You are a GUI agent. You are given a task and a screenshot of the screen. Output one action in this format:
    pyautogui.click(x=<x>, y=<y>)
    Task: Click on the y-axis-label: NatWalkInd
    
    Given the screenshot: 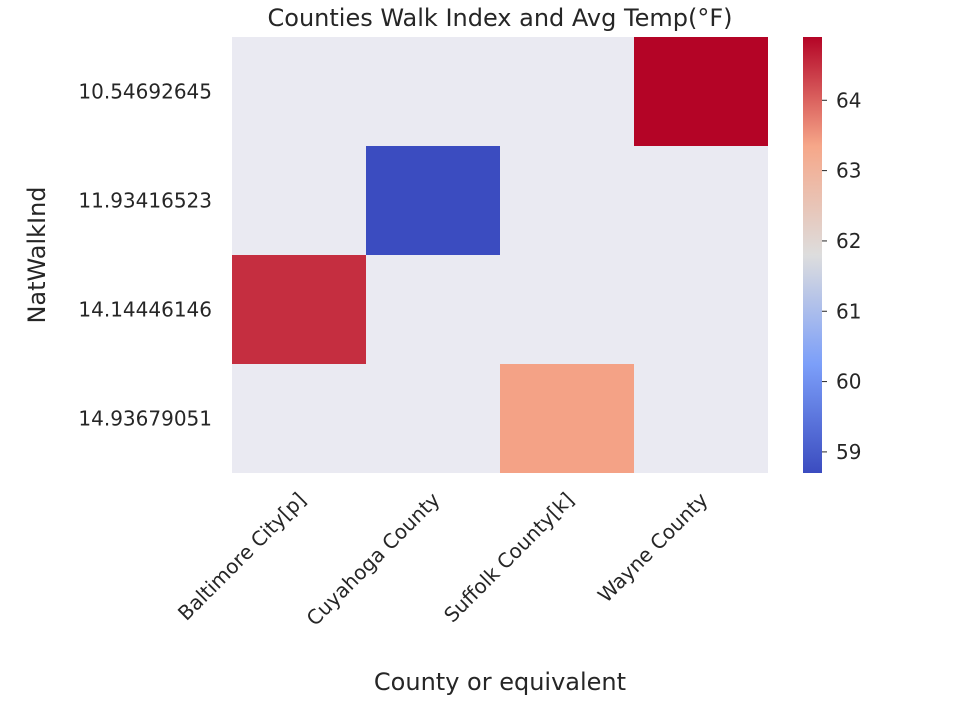 What is the action you would take?
    pyautogui.click(x=37, y=254)
    